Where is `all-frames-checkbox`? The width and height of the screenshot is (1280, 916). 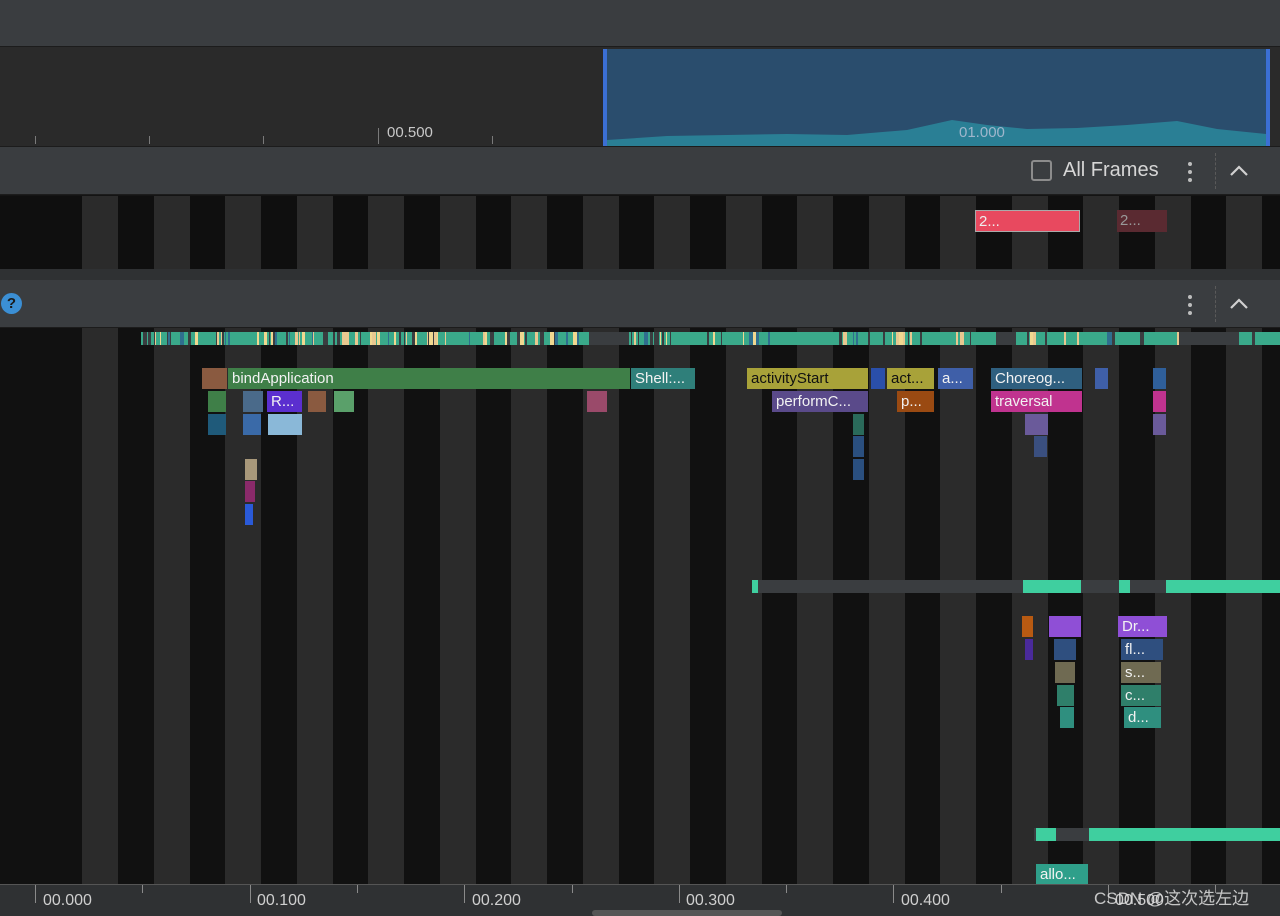
all-frames-checkbox is located at coordinates (1041, 170).